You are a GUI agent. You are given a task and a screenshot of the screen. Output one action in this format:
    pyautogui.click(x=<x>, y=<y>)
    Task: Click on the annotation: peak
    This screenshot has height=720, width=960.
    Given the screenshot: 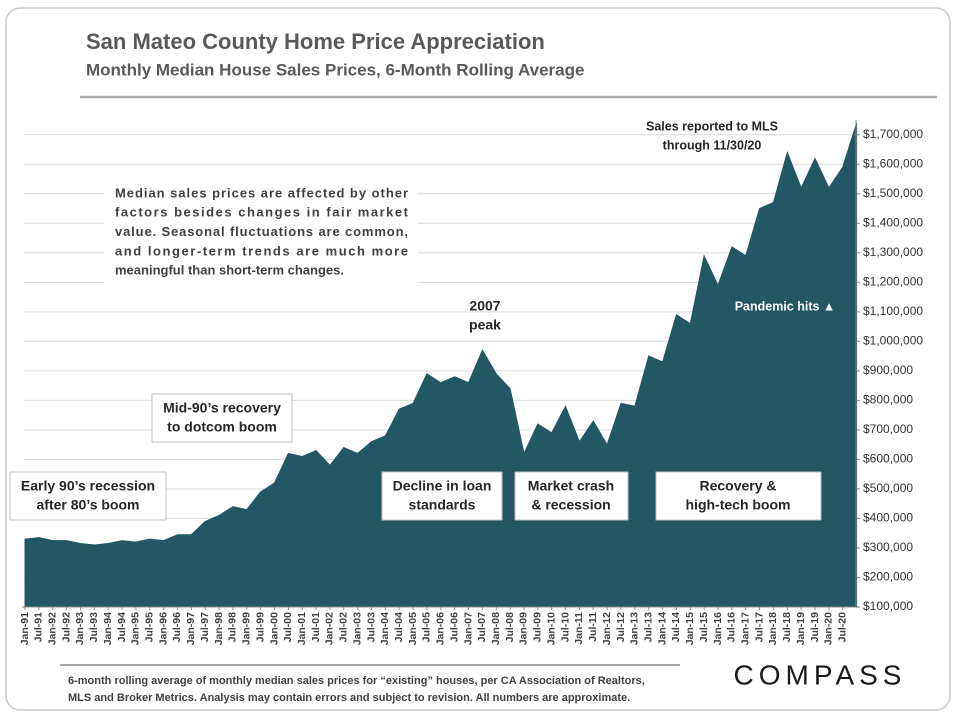 What is the action you would take?
    pyautogui.click(x=485, y=325)
    